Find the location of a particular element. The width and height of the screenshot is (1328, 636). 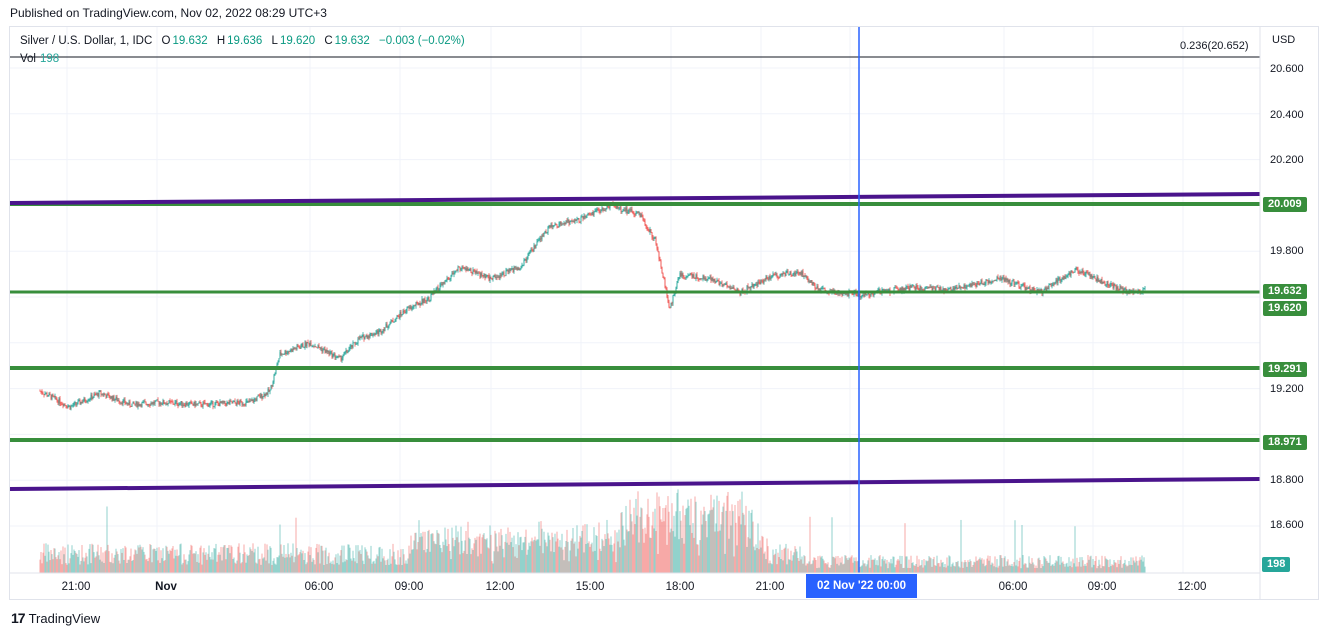

upper-trend-line is located at coordinates (635, 198).